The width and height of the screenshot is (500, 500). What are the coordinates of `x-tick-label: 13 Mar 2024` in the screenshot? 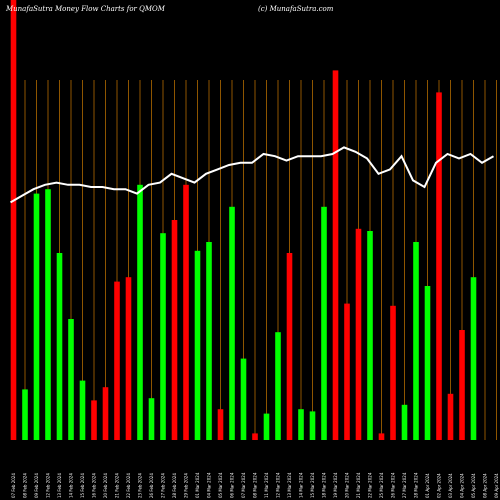 It's located at (289, 485).